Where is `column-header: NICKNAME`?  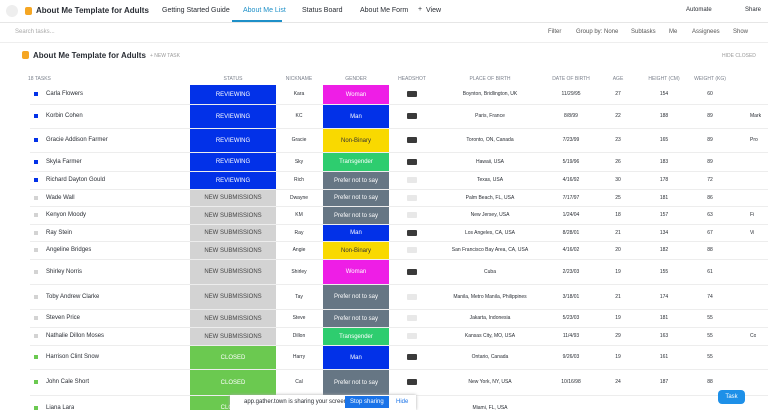
column-header: NICKNAME is located at coordinates (299, 79).